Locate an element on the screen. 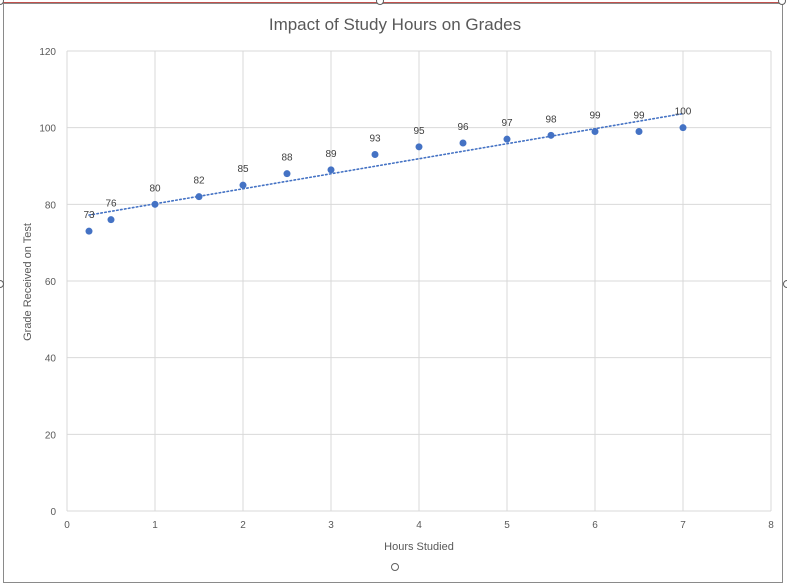 The width and height of the screenshot is (787, 583). x-axis-title: Hours Studied is located at coordinates (419, 547).